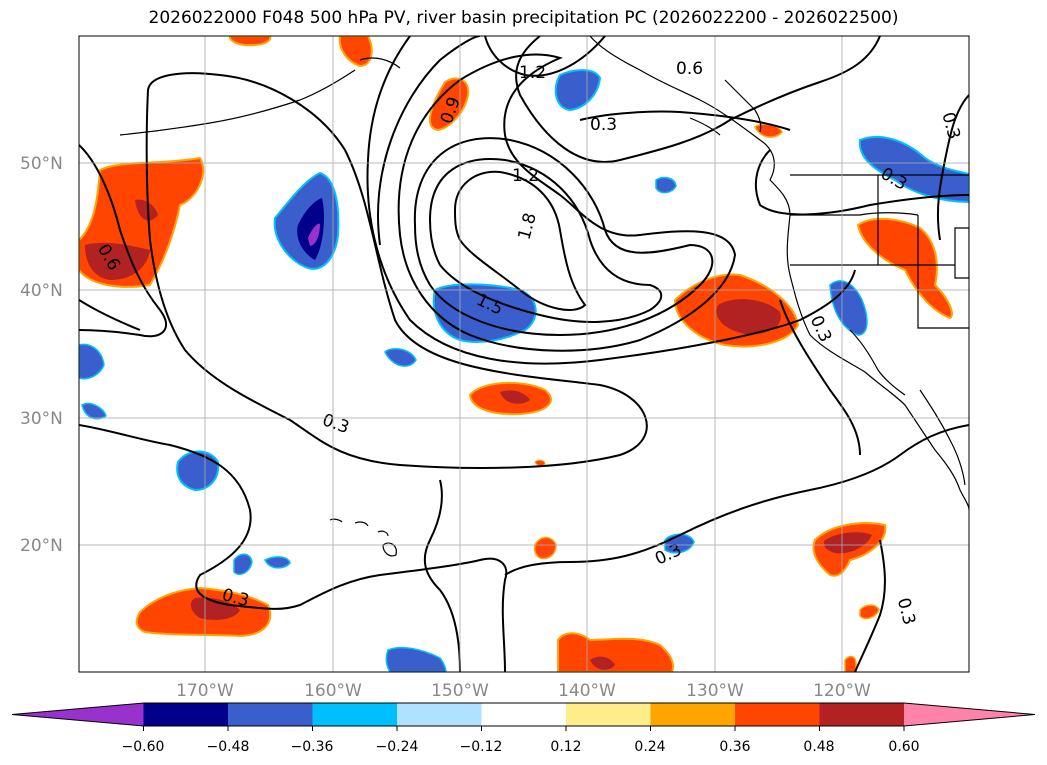 The height and width of the screenshot is (765, 1047). I want to click on colorbar-tick-label: 0.60, so click(903, 747).